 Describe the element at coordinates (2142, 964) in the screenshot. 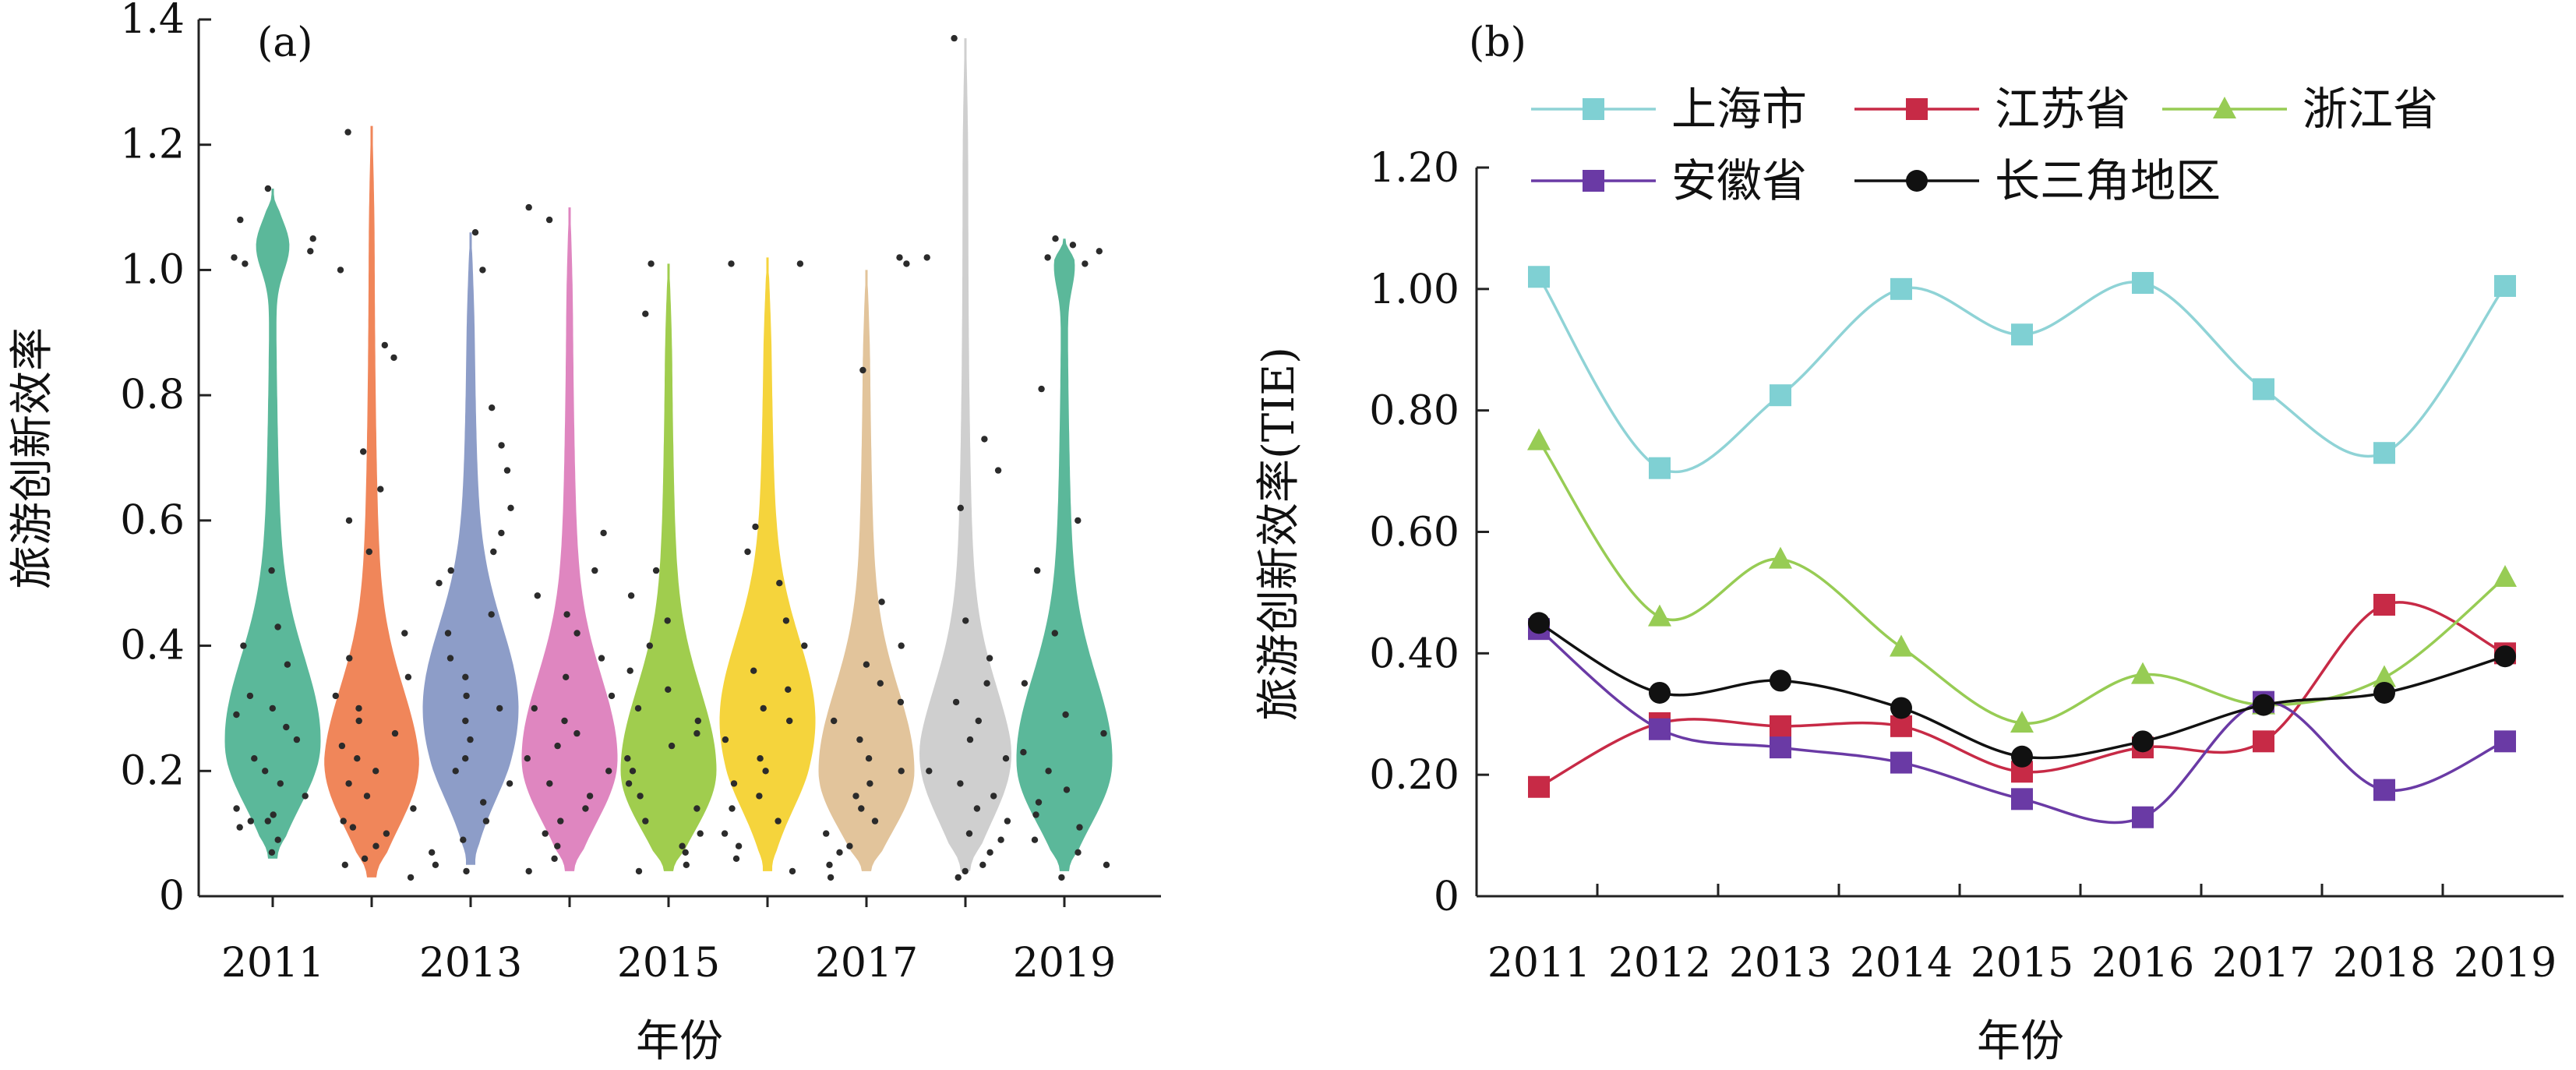

I see `panel-b-xtick-label: 2016` at that location.